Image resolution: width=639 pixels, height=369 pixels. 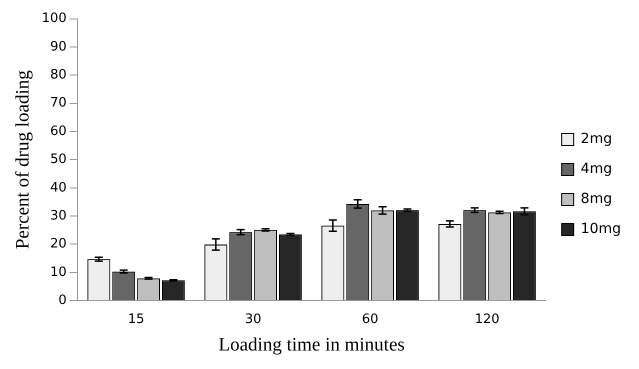 I want to click on y-tick-label: 20, so click(x=58, y=244).